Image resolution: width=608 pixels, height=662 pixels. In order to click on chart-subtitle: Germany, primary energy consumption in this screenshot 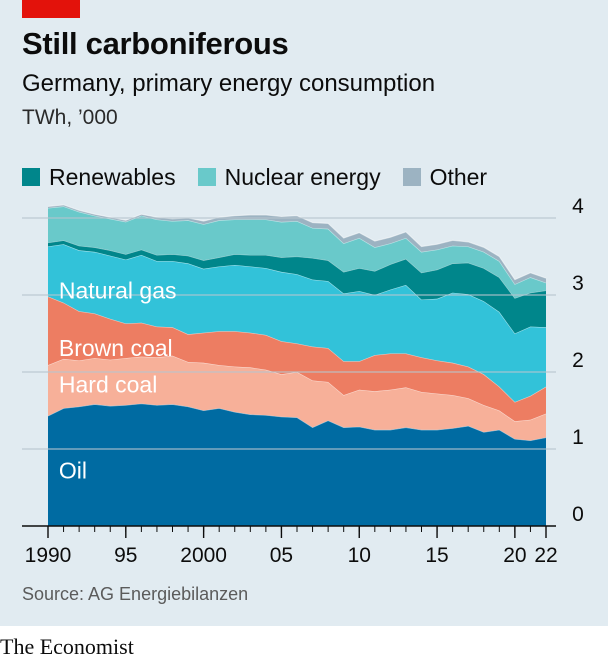, I will do `click(229, 83)`.